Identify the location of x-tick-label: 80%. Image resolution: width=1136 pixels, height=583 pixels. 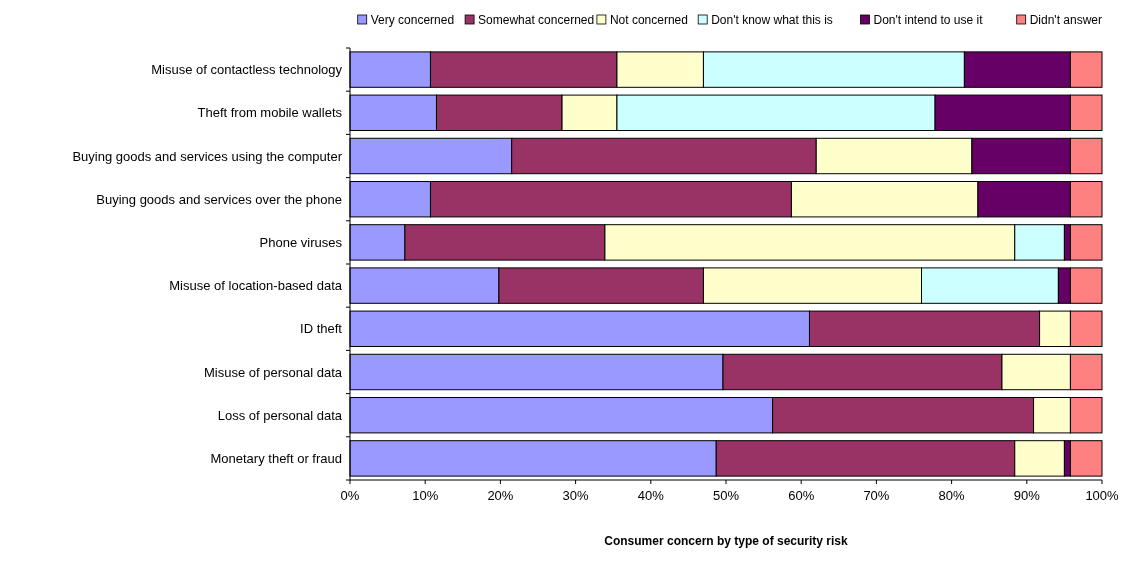
(952, 495).